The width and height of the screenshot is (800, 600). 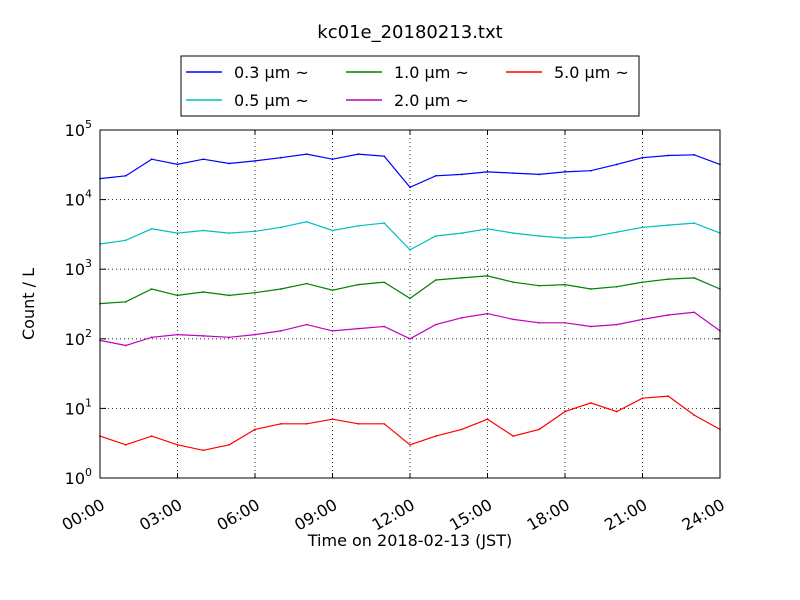 I want to click on y-tick-label: 10², so click(x=78, y=338).